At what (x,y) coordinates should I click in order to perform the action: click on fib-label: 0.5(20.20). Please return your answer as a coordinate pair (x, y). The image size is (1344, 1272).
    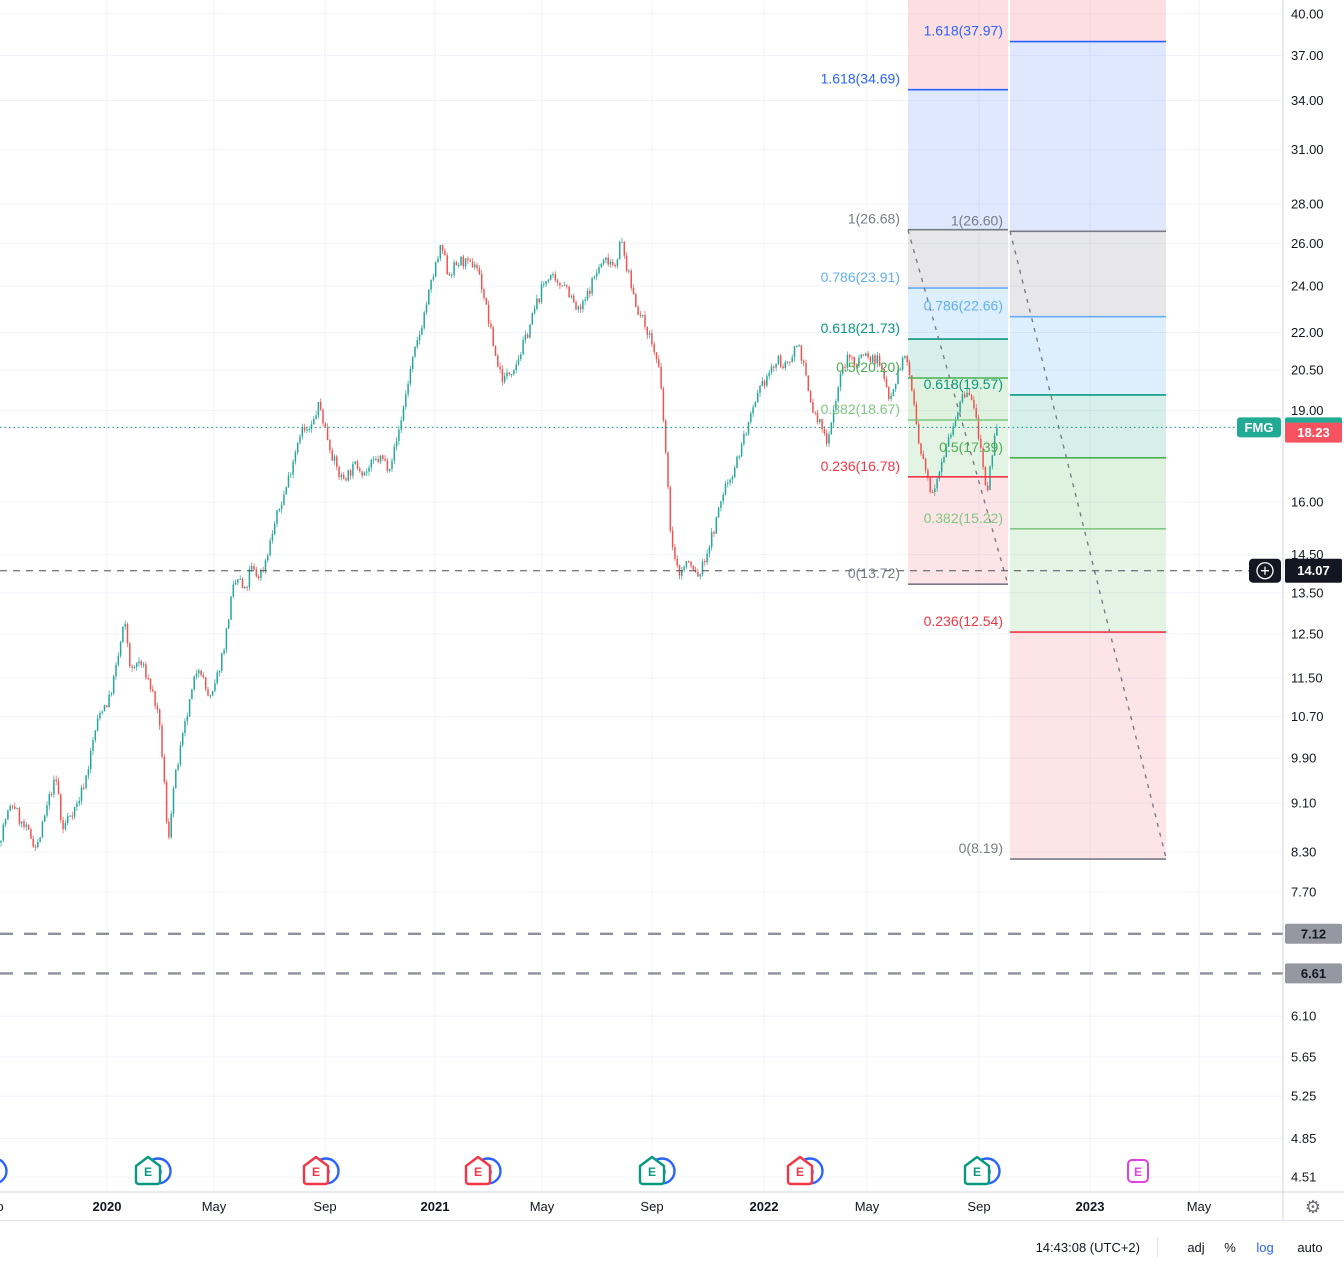
    Looking at the image, I should click on (868, 367).